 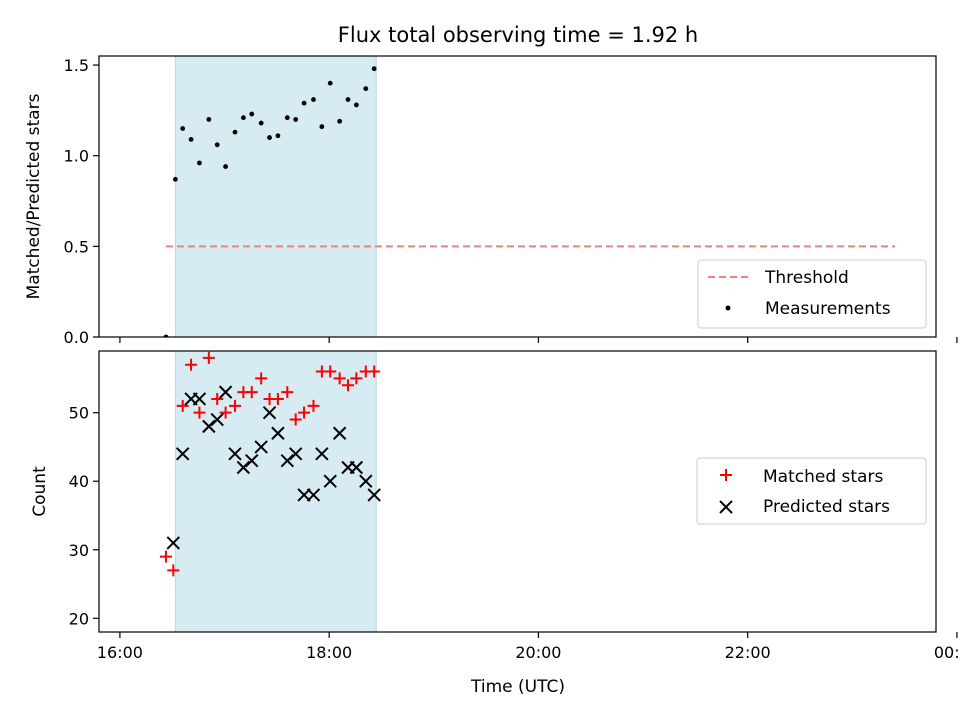 I want to click on x-tick-label: 22:00, so click(x=748, y=652).